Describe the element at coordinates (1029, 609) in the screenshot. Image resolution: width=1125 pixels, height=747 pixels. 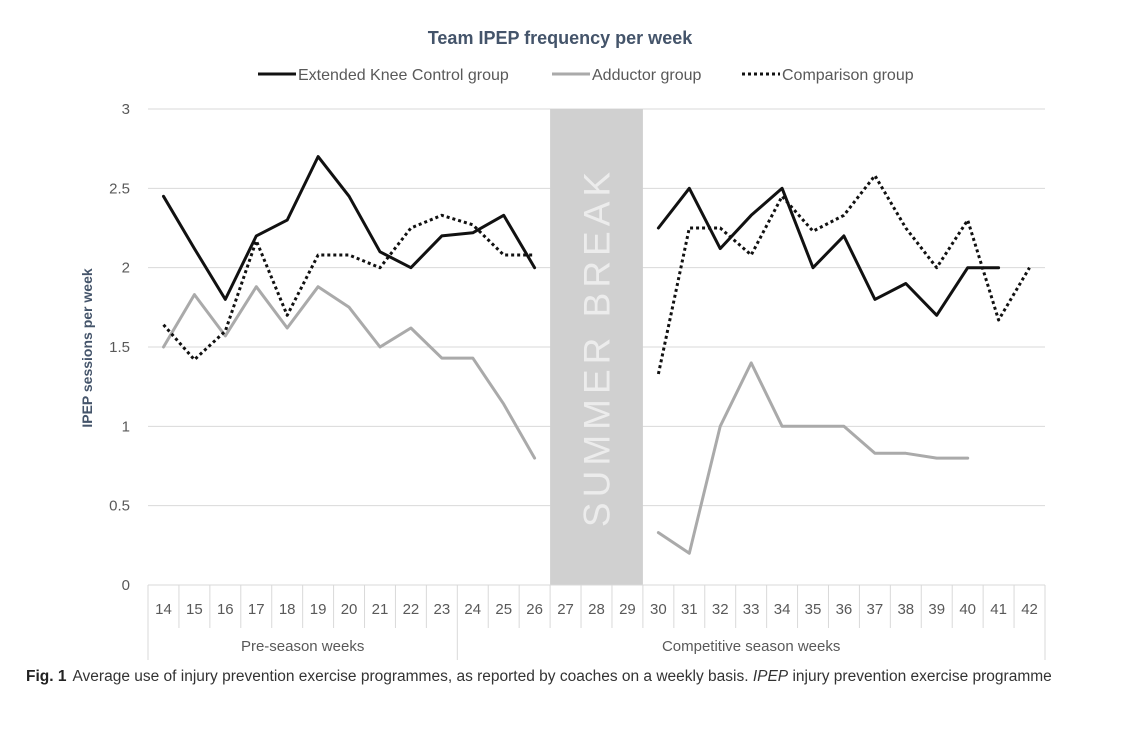
I see `x-tick-label: 42` at that location.